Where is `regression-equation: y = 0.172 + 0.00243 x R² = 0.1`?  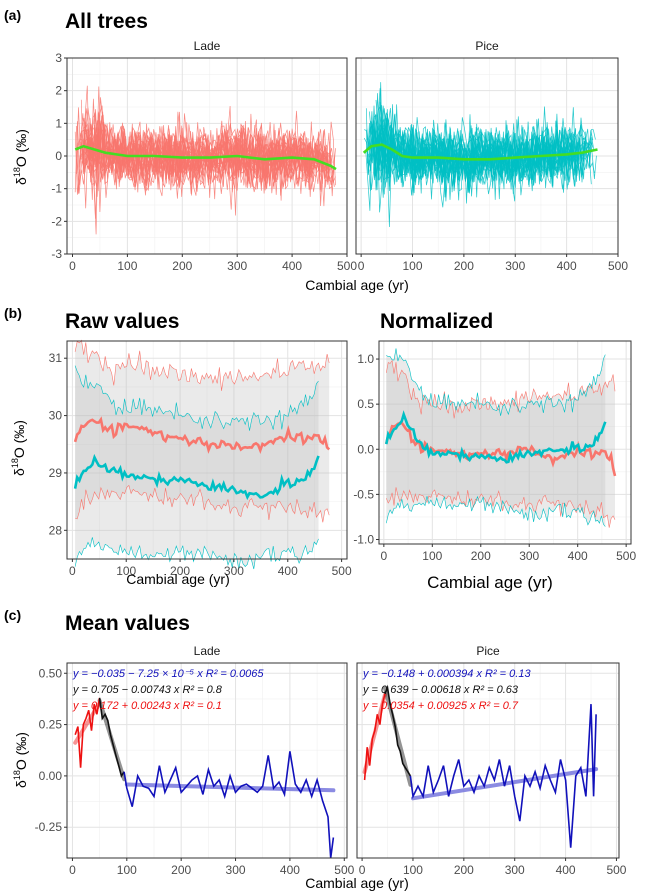
regression-equation: y = 0.172 + 0.00243 x R² = 0.1 is located at coordinates (147, 706).